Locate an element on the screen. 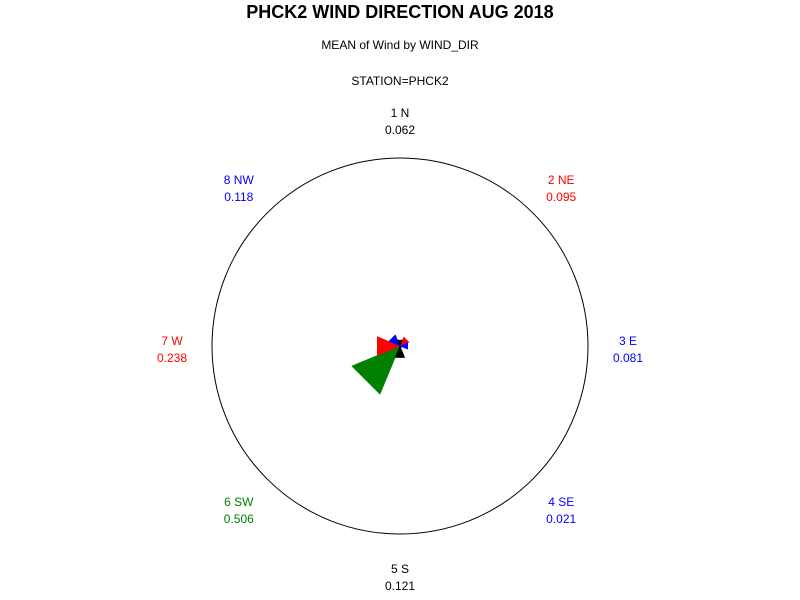  direction-value-label: 0.121 is located at coordinates (400, 586).